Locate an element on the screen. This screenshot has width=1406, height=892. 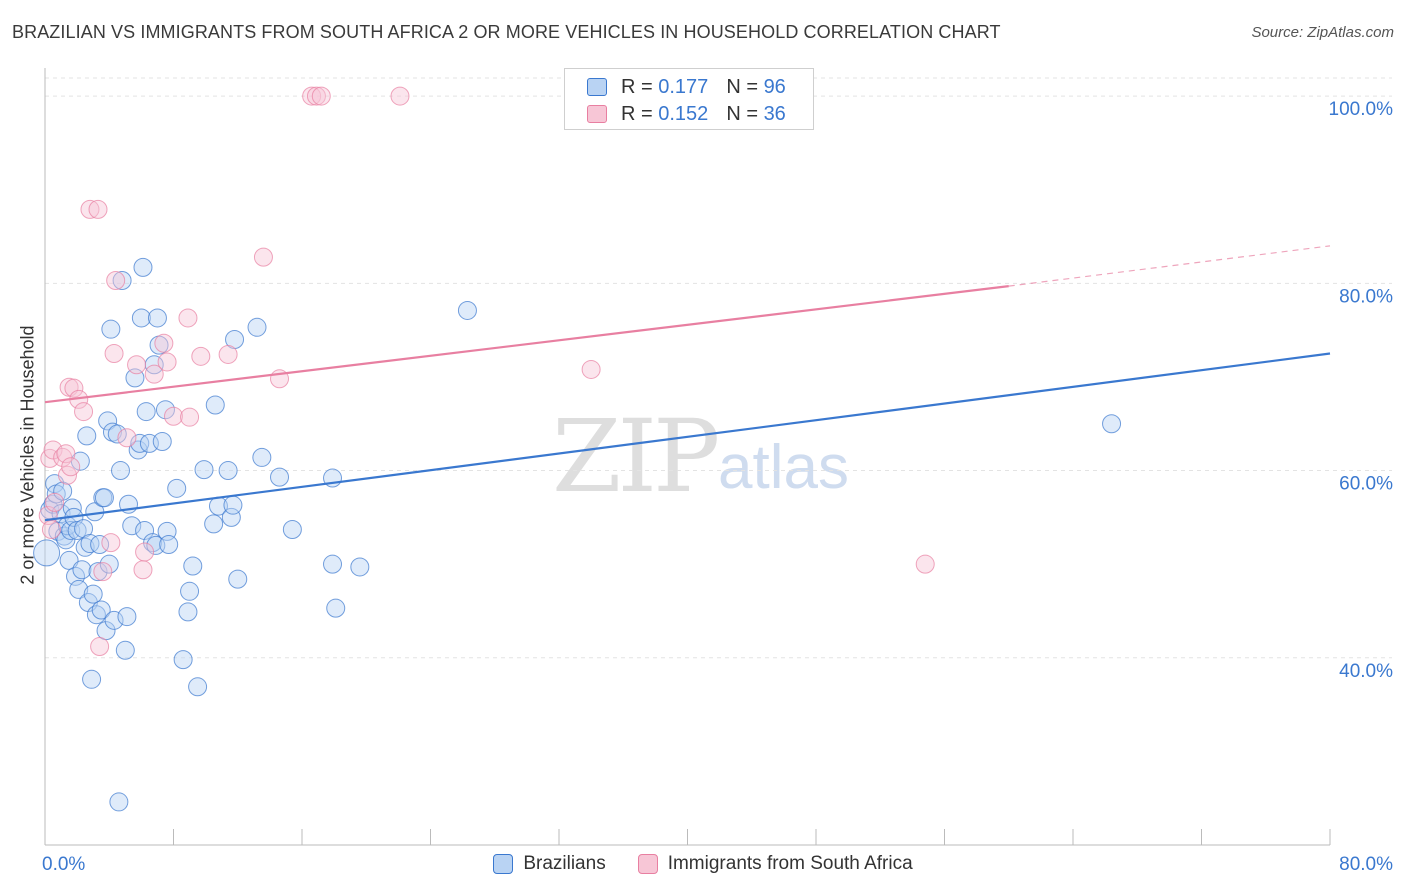
n-value: 36 is located at coordinates (774, 113).